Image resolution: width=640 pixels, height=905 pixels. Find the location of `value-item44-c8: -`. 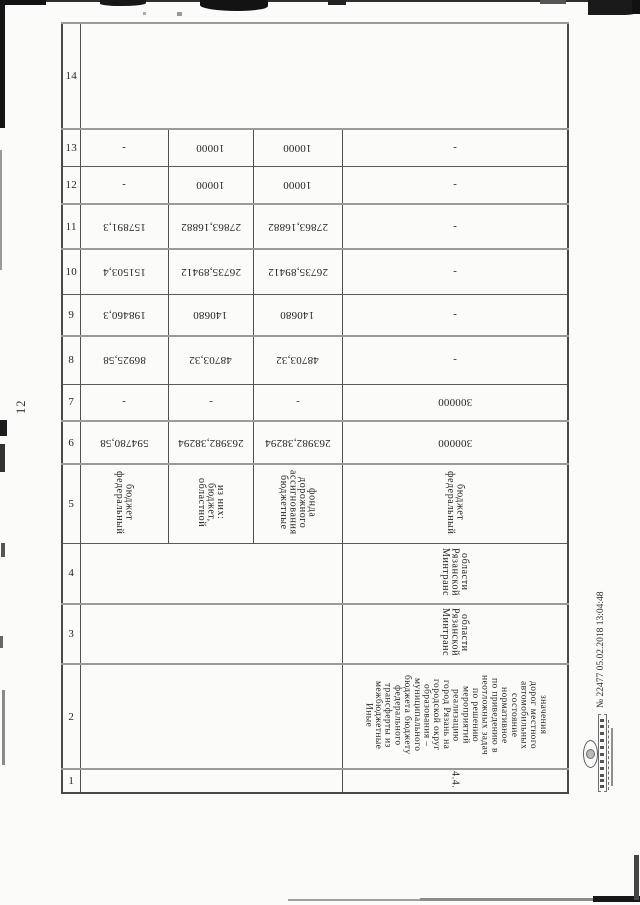

value-item44-c8: - is located at coordinates (454, 360).